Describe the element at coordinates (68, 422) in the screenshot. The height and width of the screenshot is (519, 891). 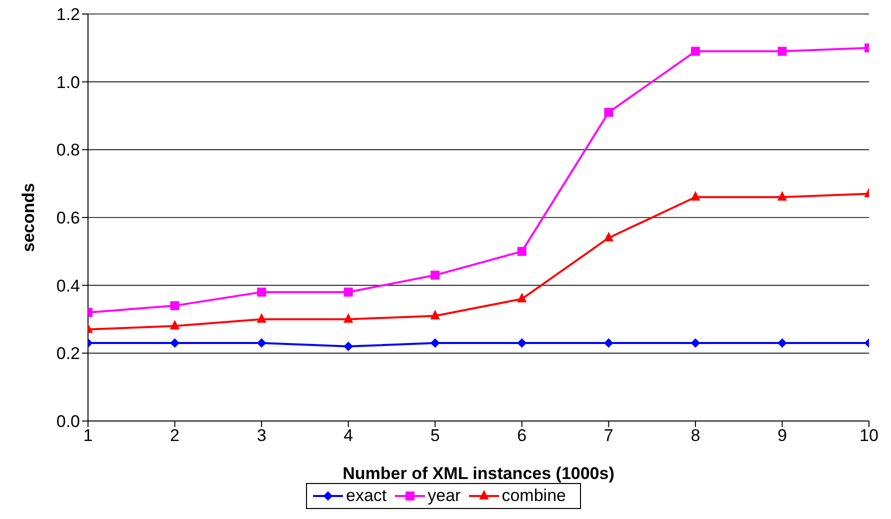
I see `y-tick-label: 0.0` at that location.